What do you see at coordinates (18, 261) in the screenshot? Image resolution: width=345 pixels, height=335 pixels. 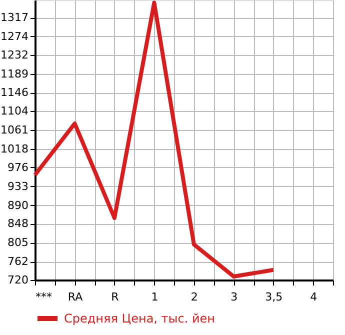 I see `y-tick-label: 762` at bounding box center [18, 261].